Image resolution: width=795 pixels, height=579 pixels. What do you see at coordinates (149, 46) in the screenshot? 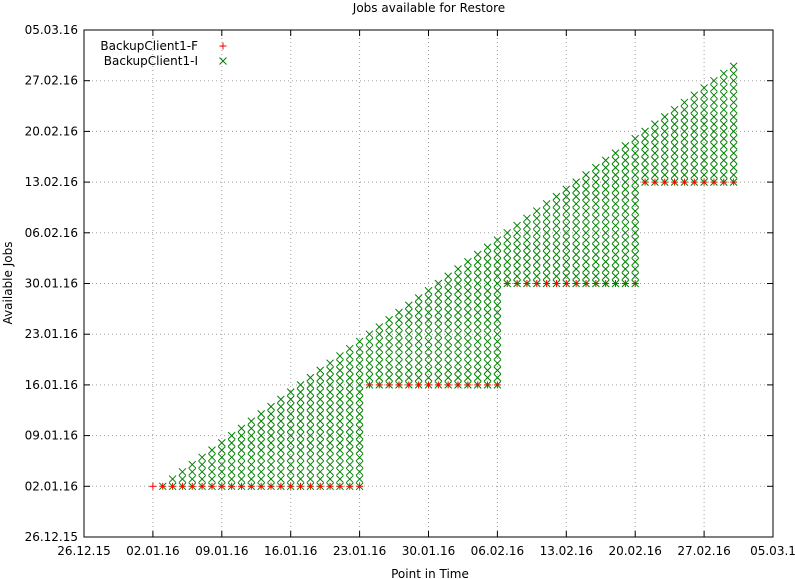
I see `legend-label-full: BackupClient1-F` at bounding box center [149, 46].